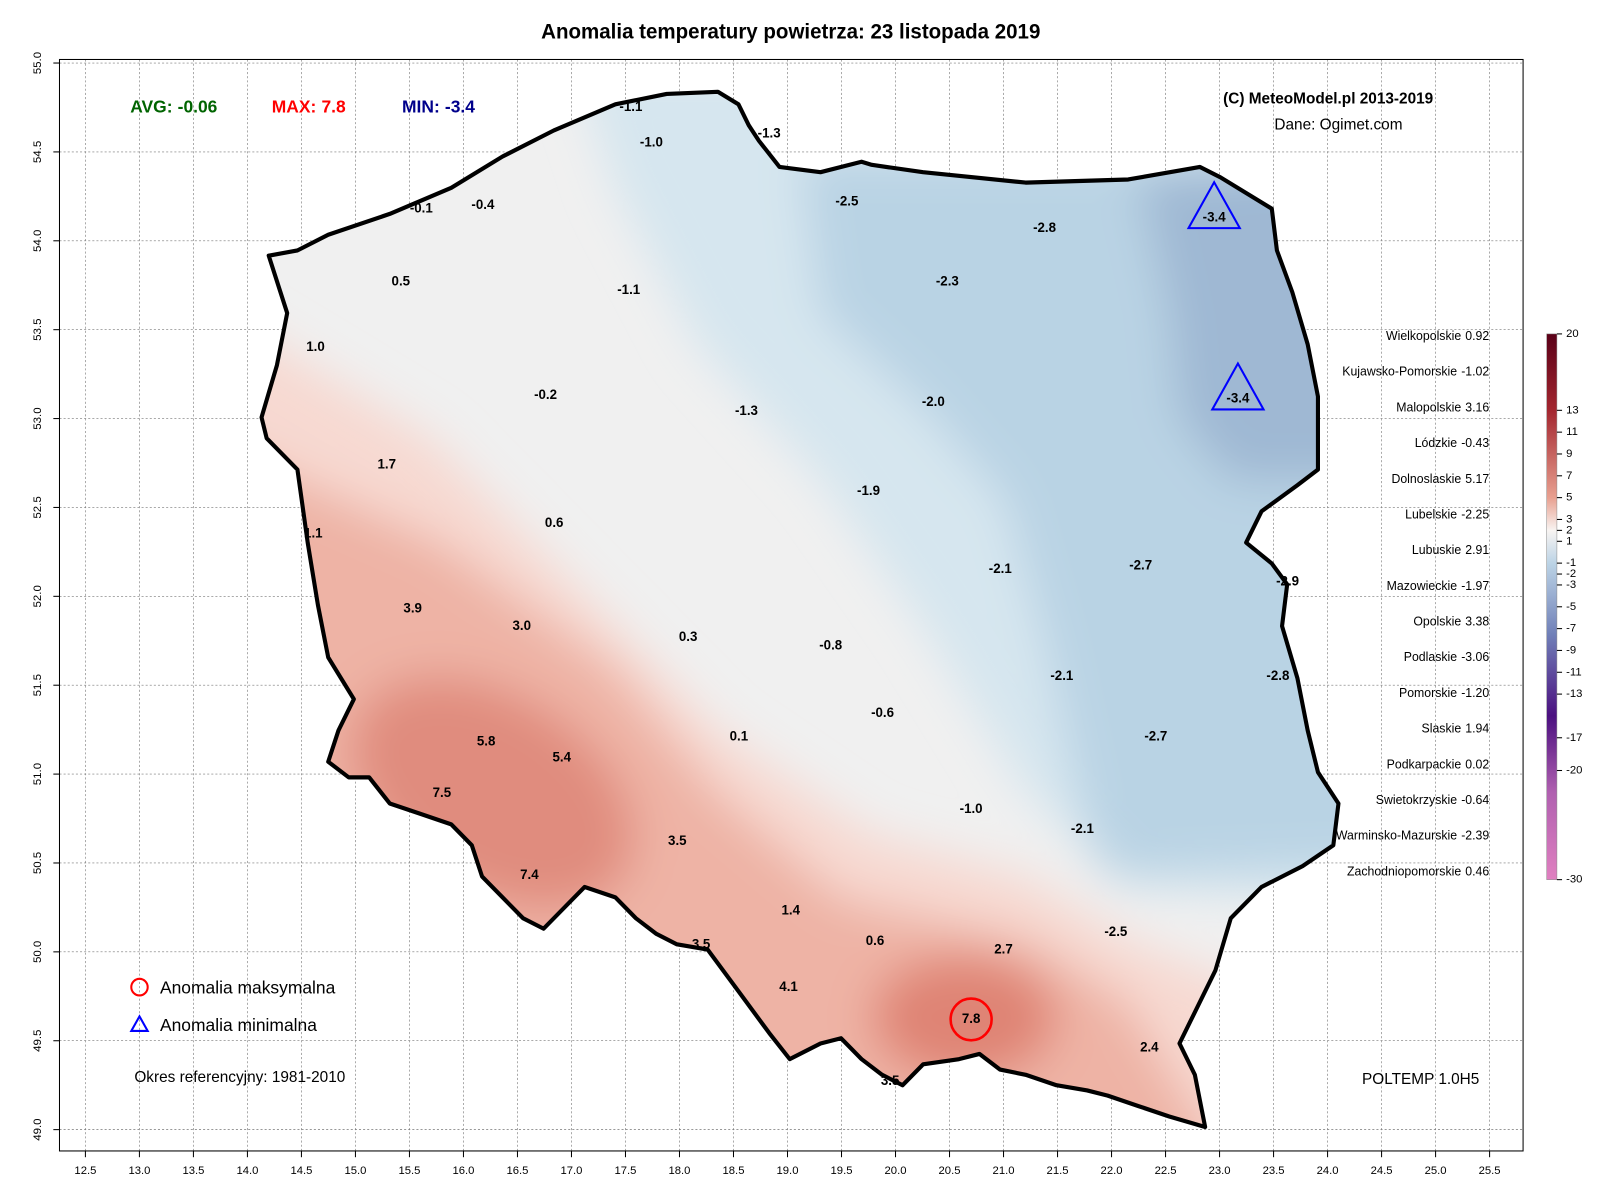 The width and height of the screenshot is (1600, 1200). I want to click on station-value: 0.3, so click(688, 636).